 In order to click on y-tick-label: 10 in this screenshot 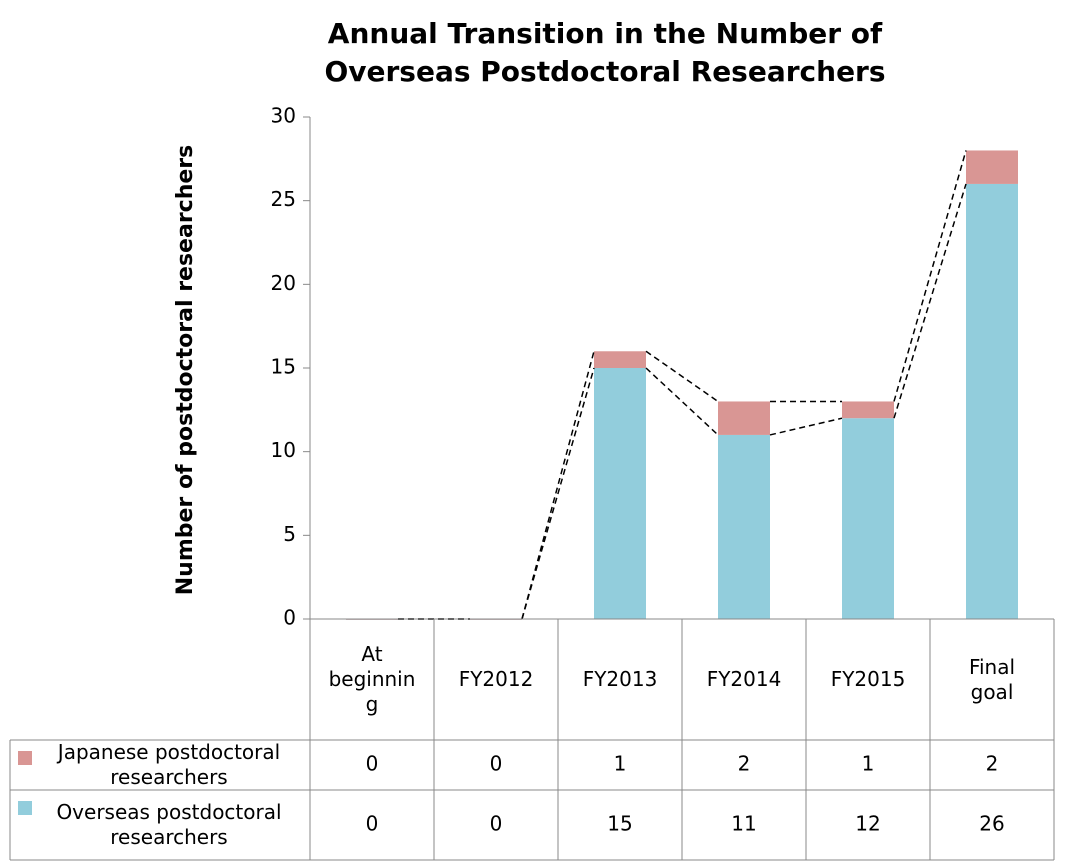, I will do `click(283, 450)`.